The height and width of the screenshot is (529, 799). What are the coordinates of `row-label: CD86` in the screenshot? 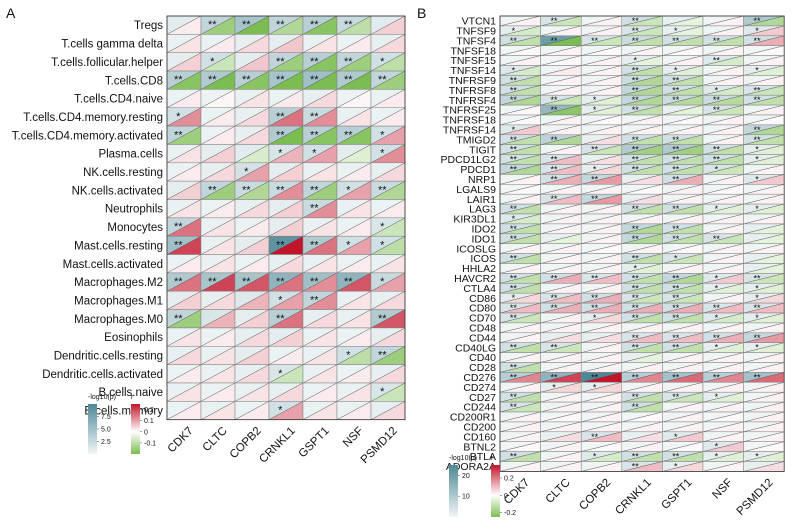 It's located at (482, 299).